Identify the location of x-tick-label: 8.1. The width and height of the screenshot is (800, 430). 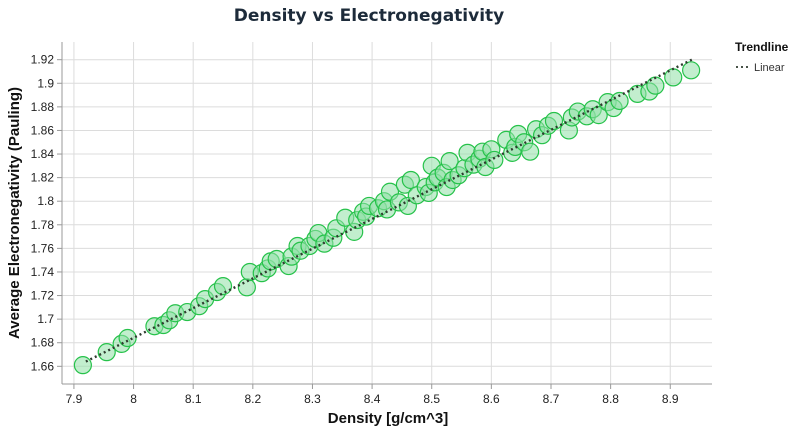
(193, 399).